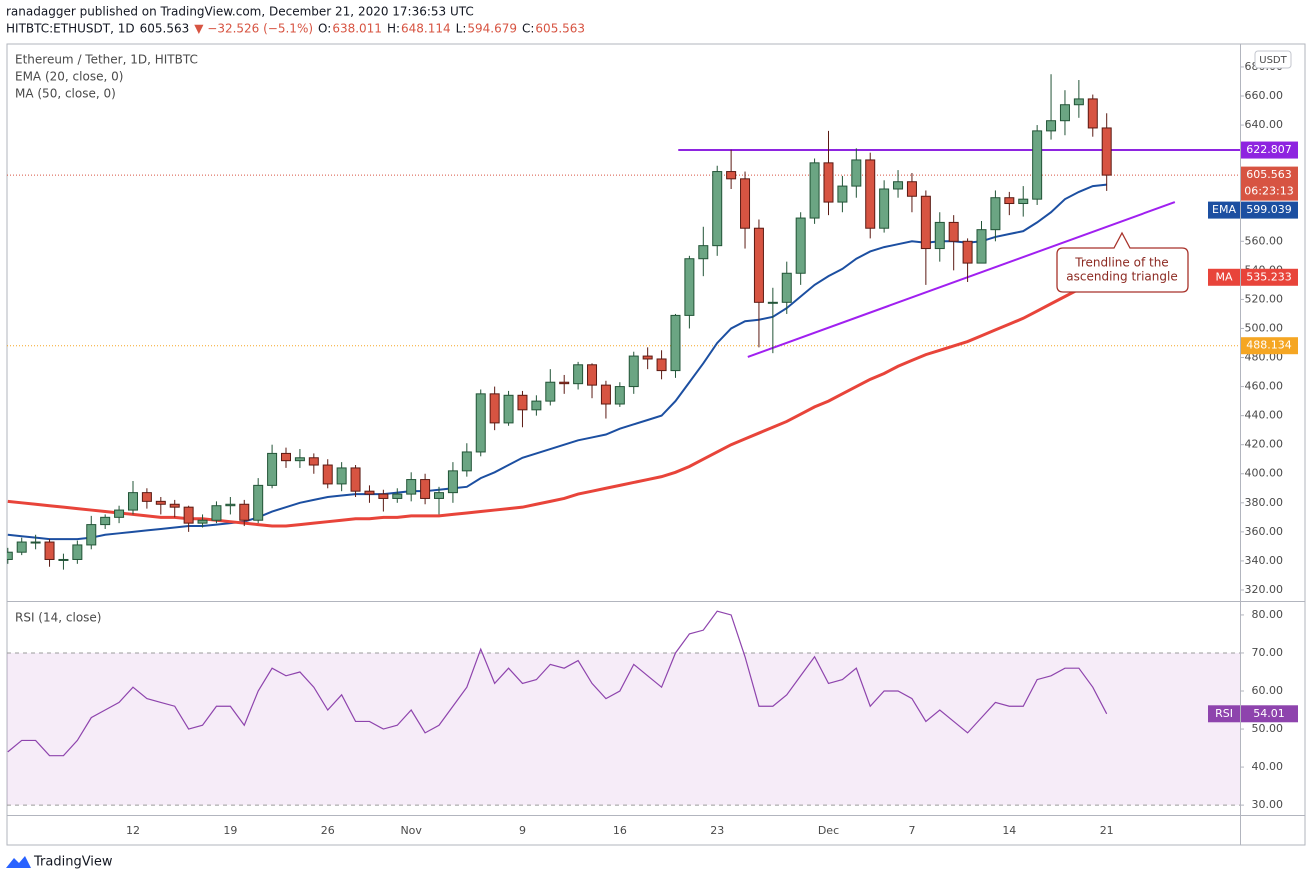  Describe the element at coordinates (1268, 652) in the screenshot. I see `y-tick-label: 70.00` at that location.